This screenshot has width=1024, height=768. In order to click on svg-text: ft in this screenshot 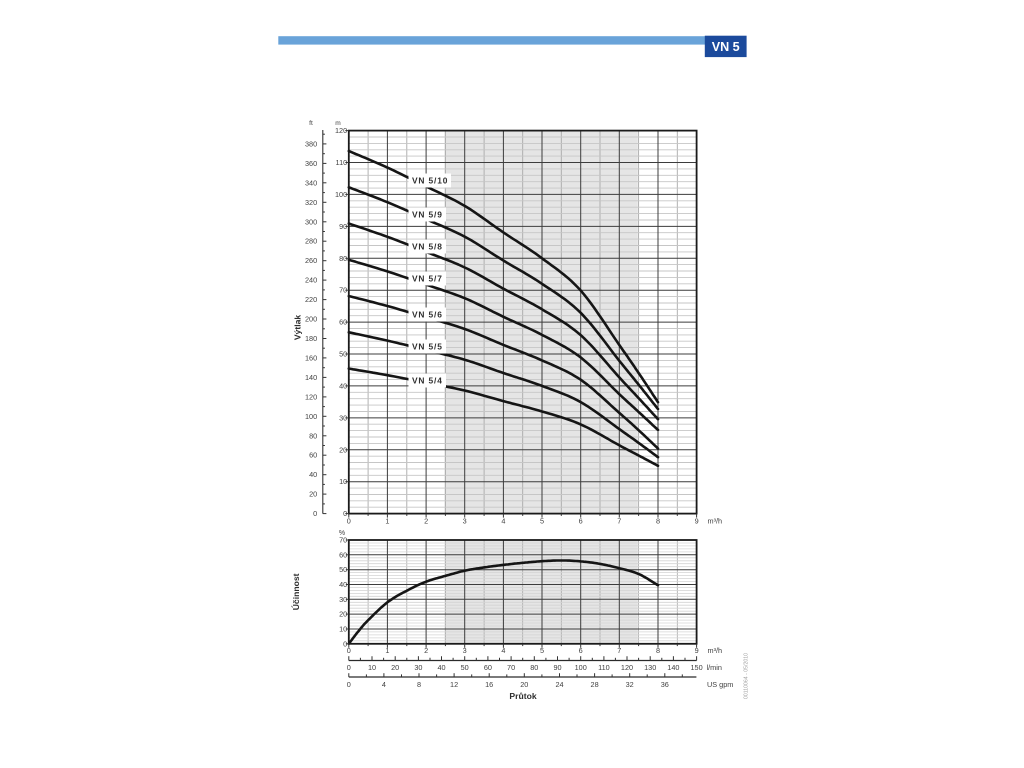, I will do `click(311, 123)`.